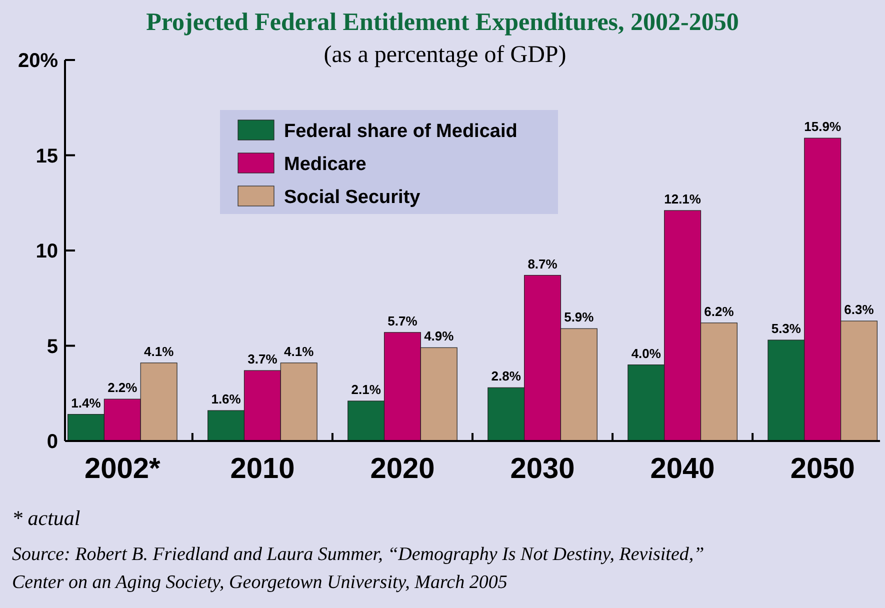 The image size is (885, 608). Describe the element at coordinates (325, 164) in the screenshot. I see `legend-label: Medicare` at that location.